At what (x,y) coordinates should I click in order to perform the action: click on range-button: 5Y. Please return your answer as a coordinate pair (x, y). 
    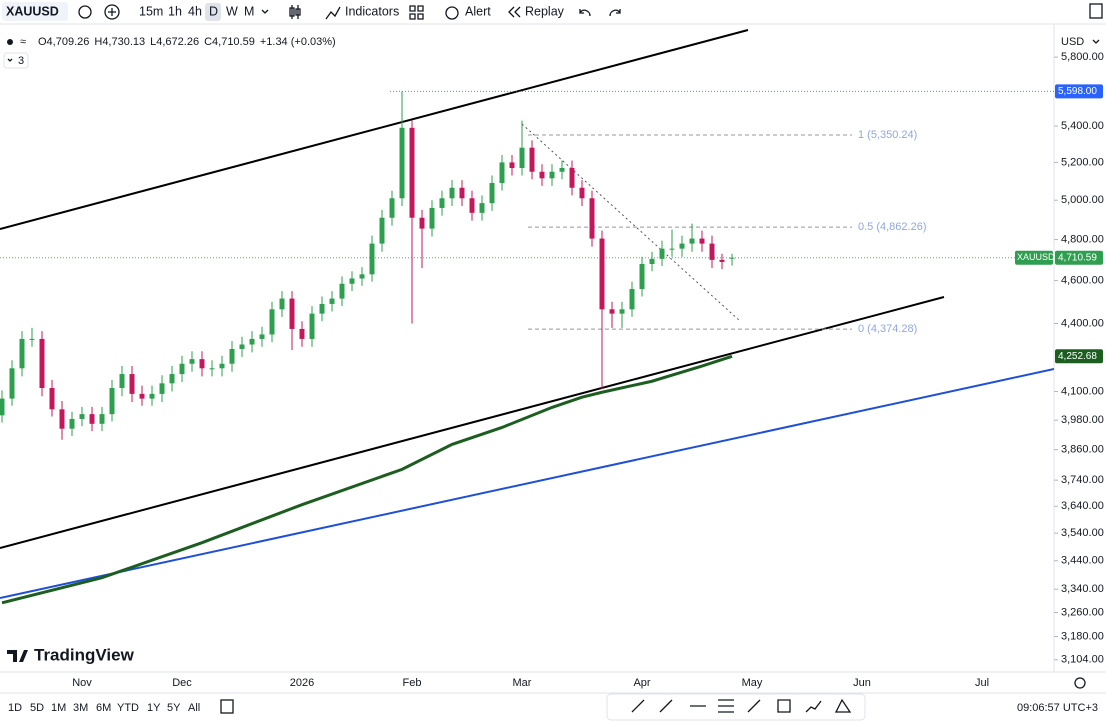
    Looking at the image, I should click on (174, 708).